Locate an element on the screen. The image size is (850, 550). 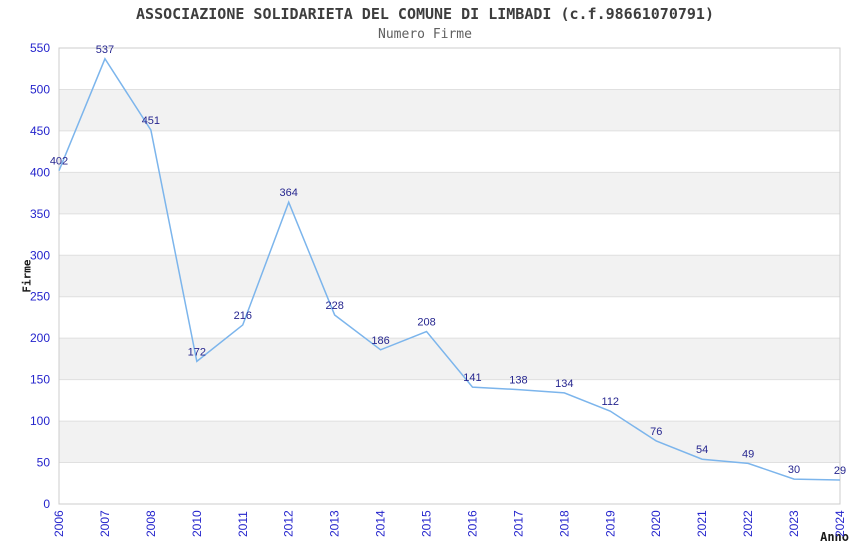
data-point-label: 30 is located at coordinates (794, 470).